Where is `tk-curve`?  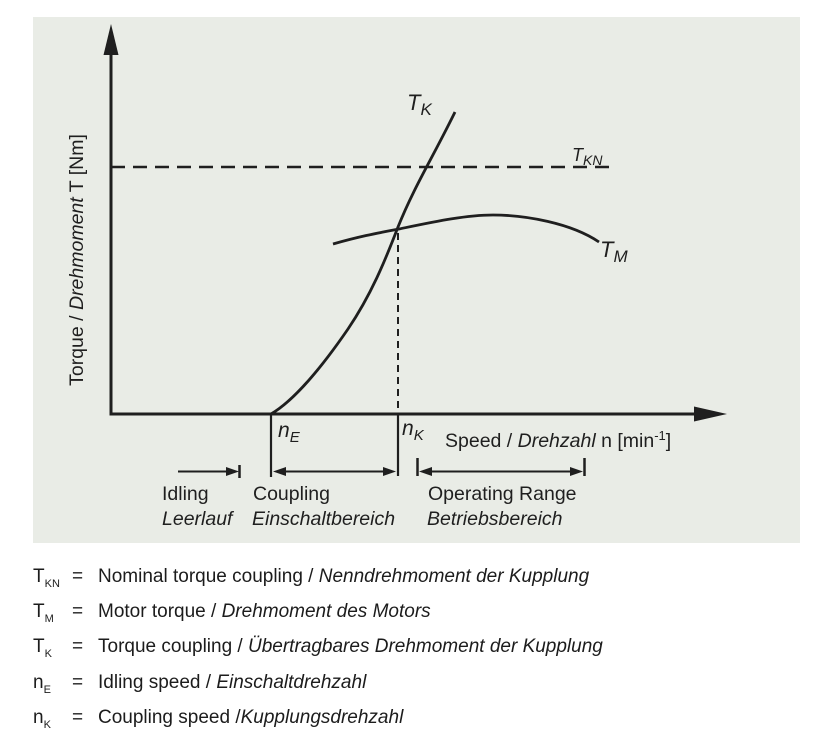
tk-curve is located at coordinates (363, 263).